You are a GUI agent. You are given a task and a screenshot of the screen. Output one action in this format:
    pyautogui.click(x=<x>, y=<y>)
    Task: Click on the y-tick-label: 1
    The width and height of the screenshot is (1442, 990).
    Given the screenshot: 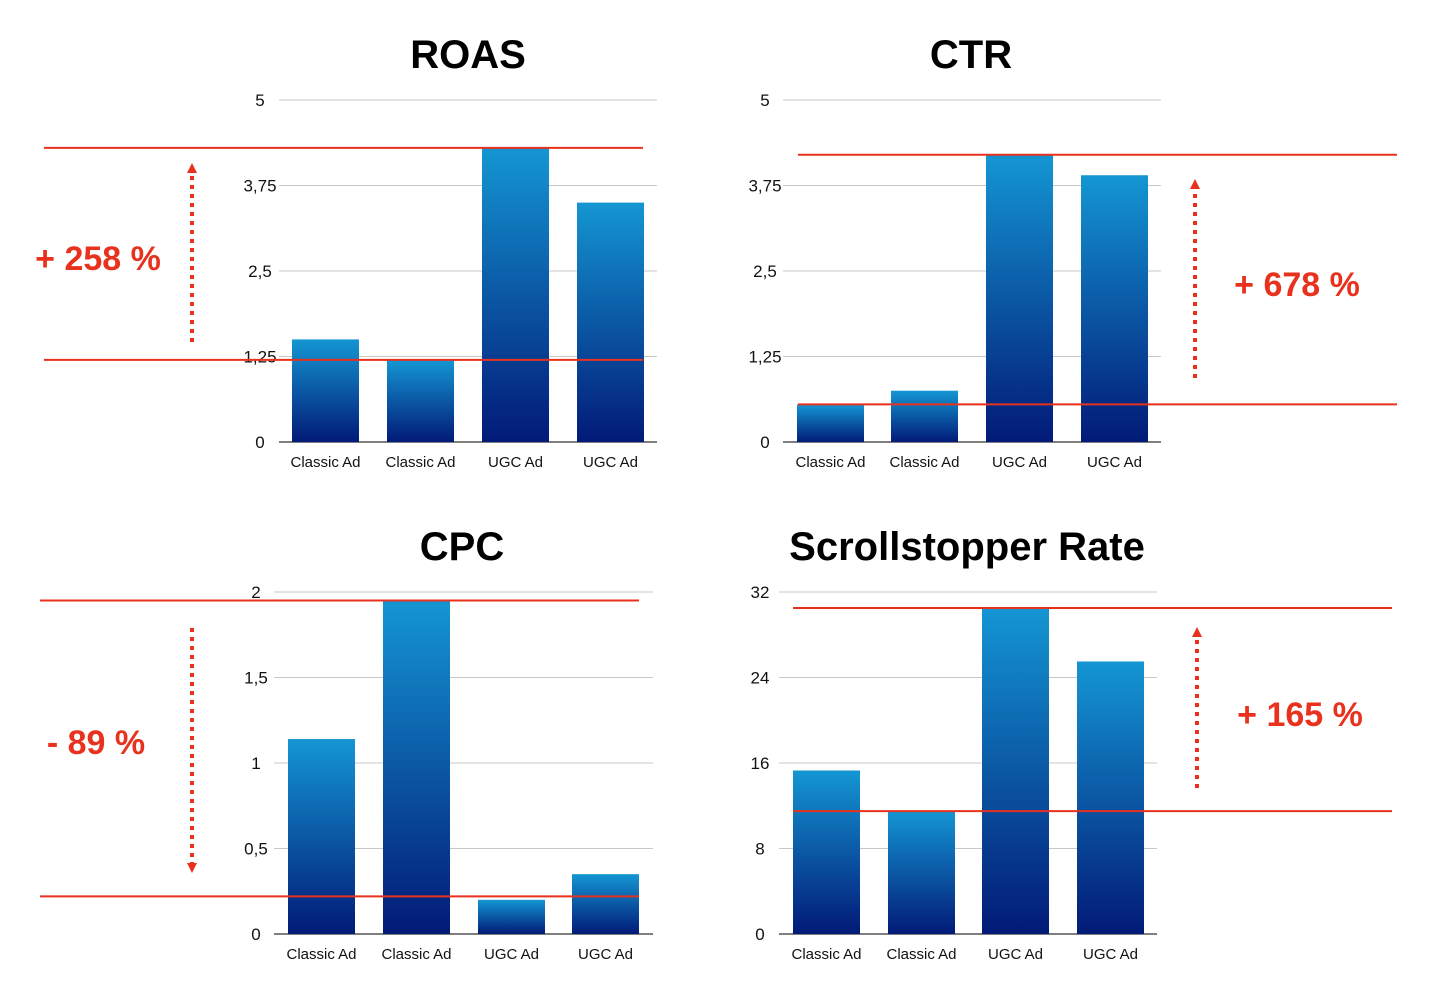 What is the action you would take?
    pyautogui.click(x=255, y=763)
    